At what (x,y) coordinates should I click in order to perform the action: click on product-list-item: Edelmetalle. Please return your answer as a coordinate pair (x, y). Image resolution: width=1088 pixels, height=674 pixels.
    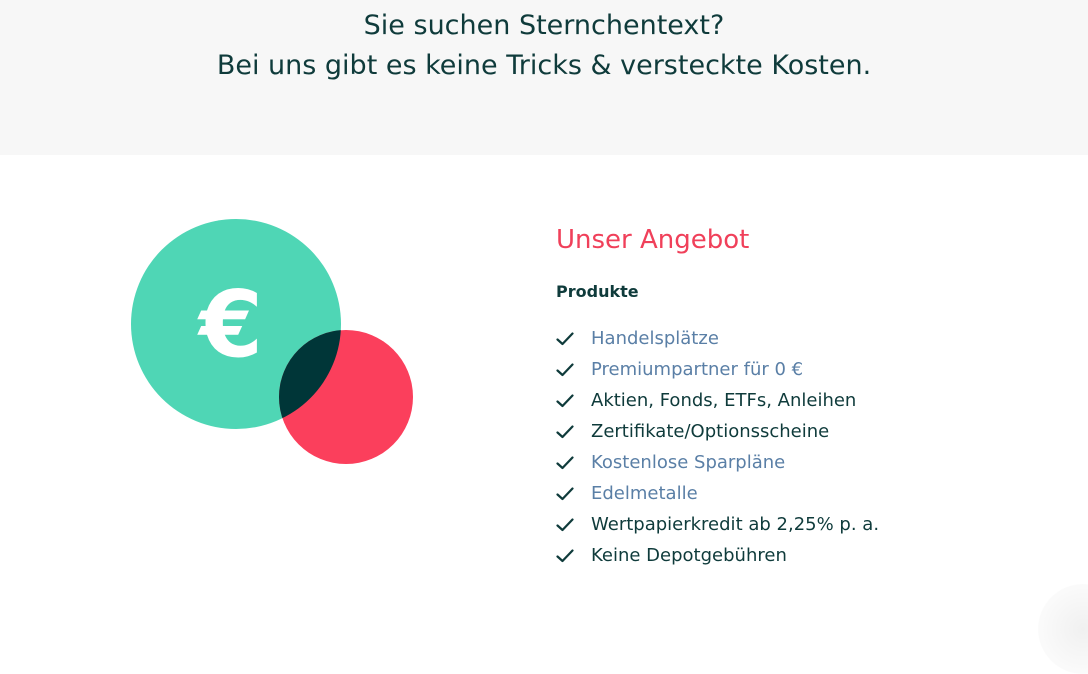
    Looking at the image, I should click on (806, 493).